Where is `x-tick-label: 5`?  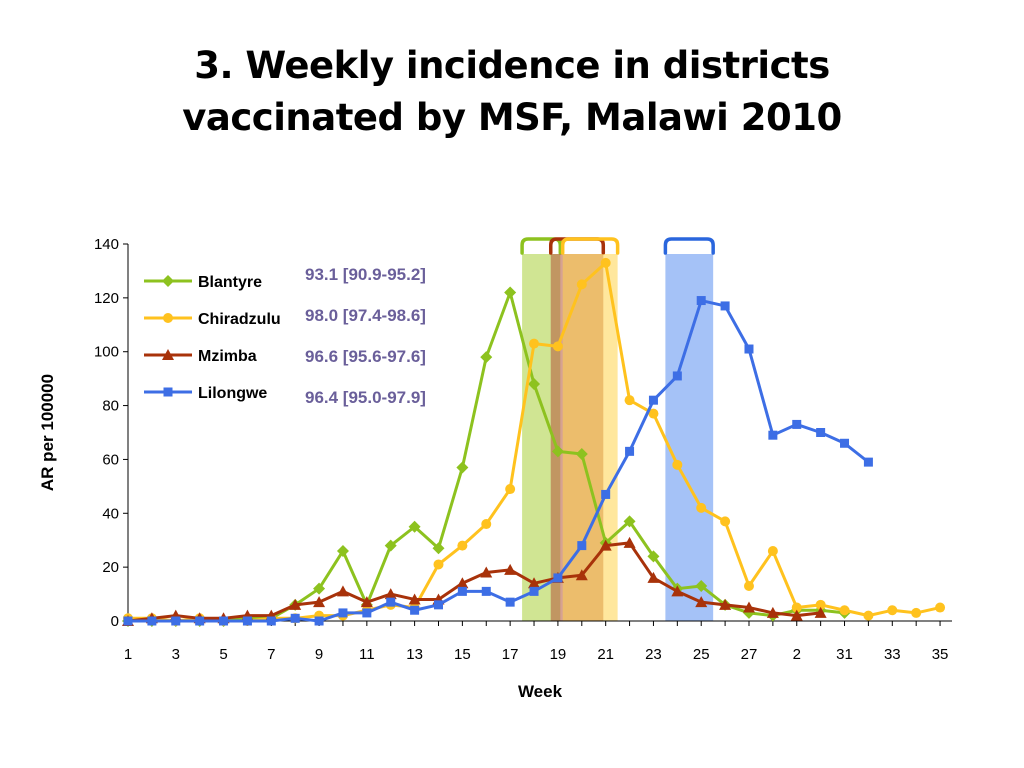 x-tick-label: 5 is located at coordinates (223, 654).